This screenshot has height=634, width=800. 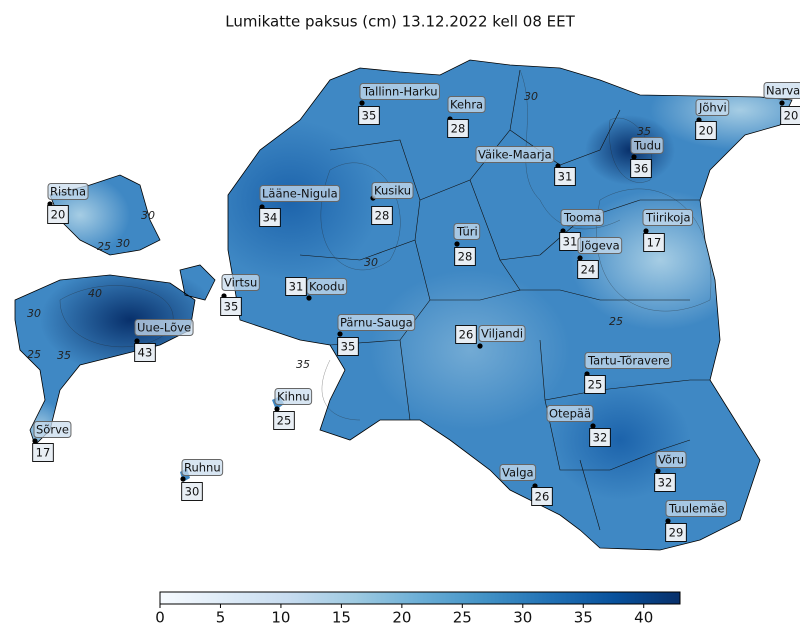 What do you see at coordinates (515, 155) in the screenshot?
I see `station-name: Väike-Maarja` at bounding box center [515, 155].